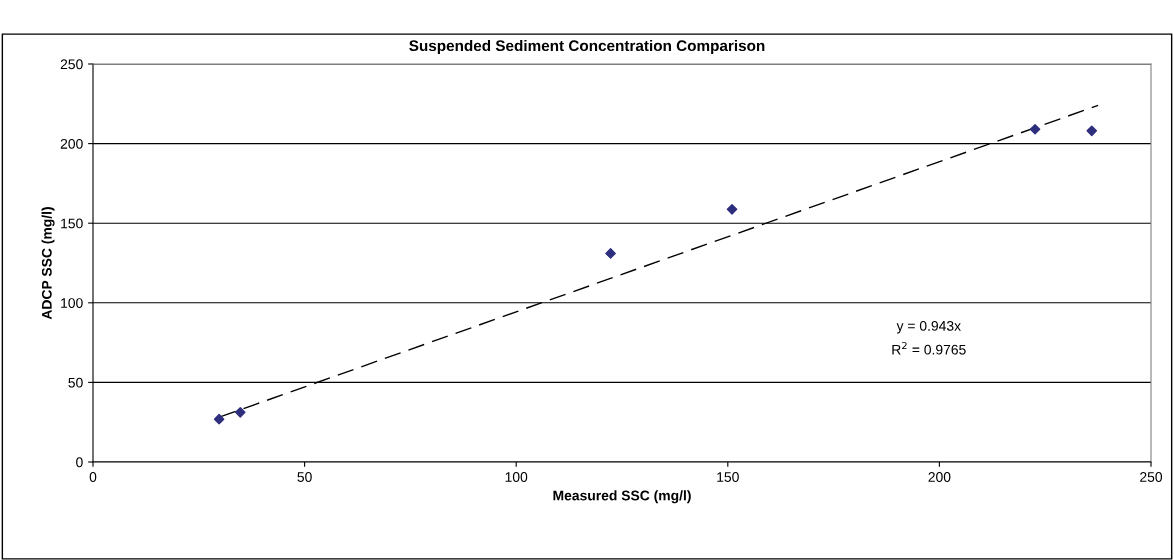 The width and height of the screenshot is (1174, 560). What do you see at coordinates (75, 382) in the screenshot?
I see `y-tick-label: 50` at bounding box center [75, 382].